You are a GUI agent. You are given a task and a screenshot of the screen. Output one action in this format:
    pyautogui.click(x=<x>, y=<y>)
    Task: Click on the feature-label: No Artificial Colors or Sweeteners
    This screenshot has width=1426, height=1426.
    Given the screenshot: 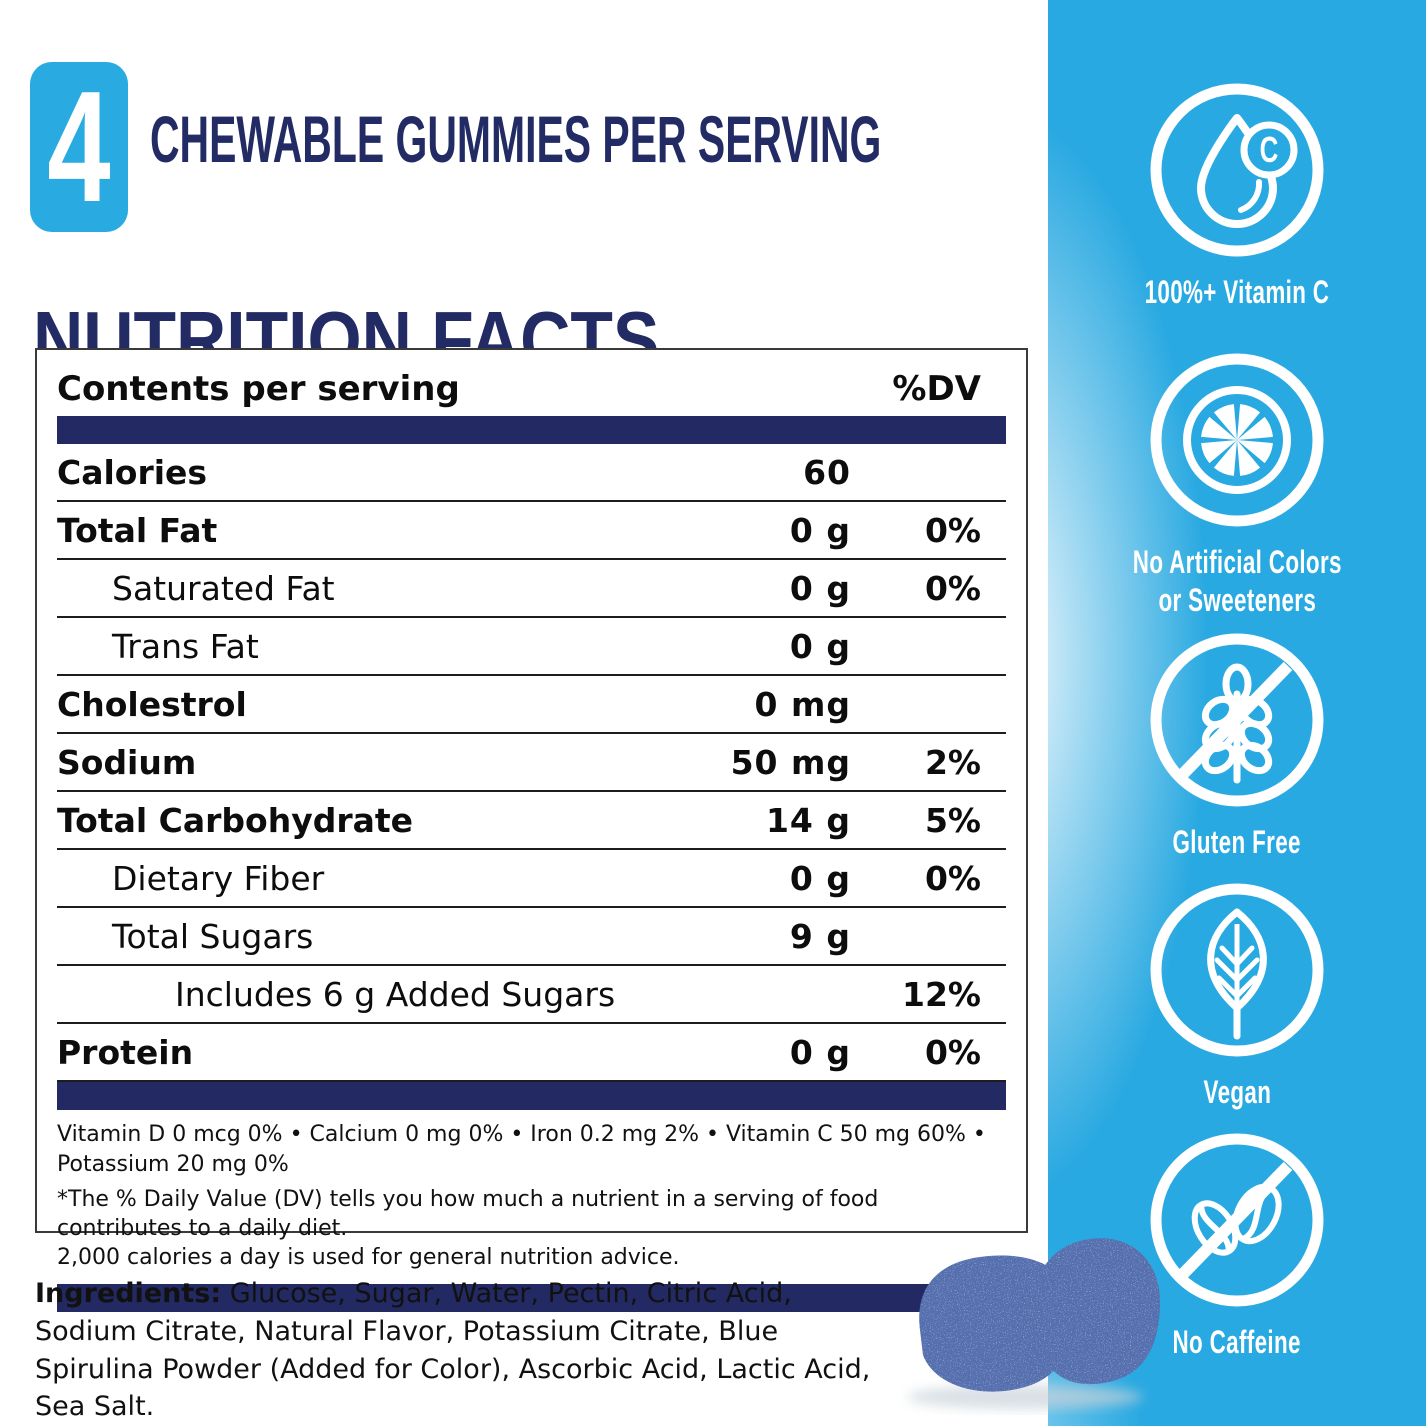 What is the action you would take?
    pyautogui.click(x=1237, y=581)
    